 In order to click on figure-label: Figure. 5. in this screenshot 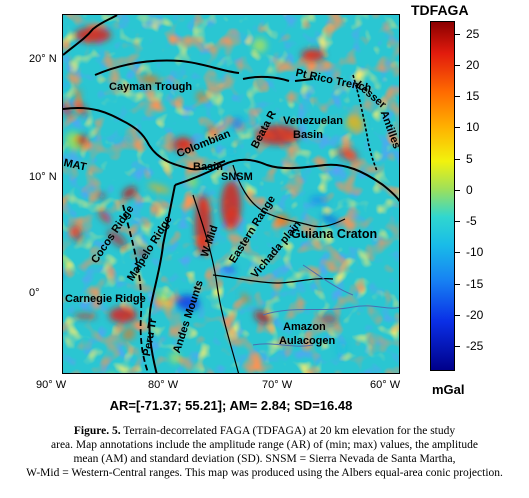, I will do `click(97, 431)`.